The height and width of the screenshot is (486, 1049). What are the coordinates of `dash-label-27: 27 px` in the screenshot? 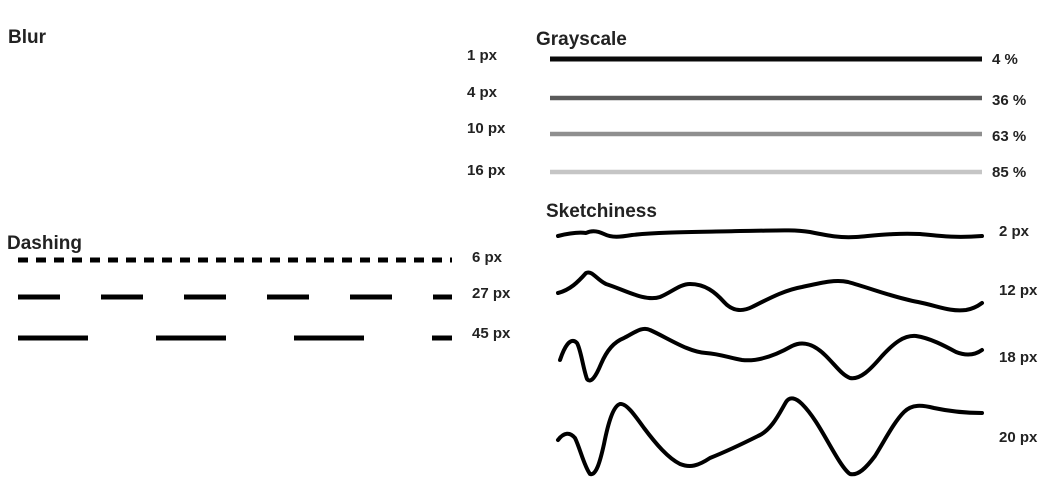 It's located at (491, 293).